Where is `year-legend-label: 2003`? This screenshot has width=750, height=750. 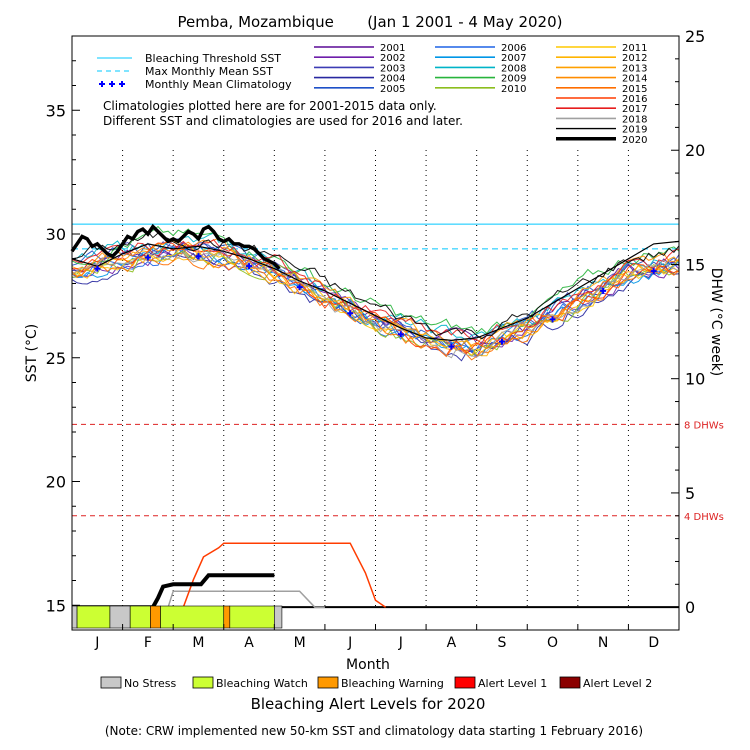 year-legend-label: 2003 is located at coordinates (392, 68).